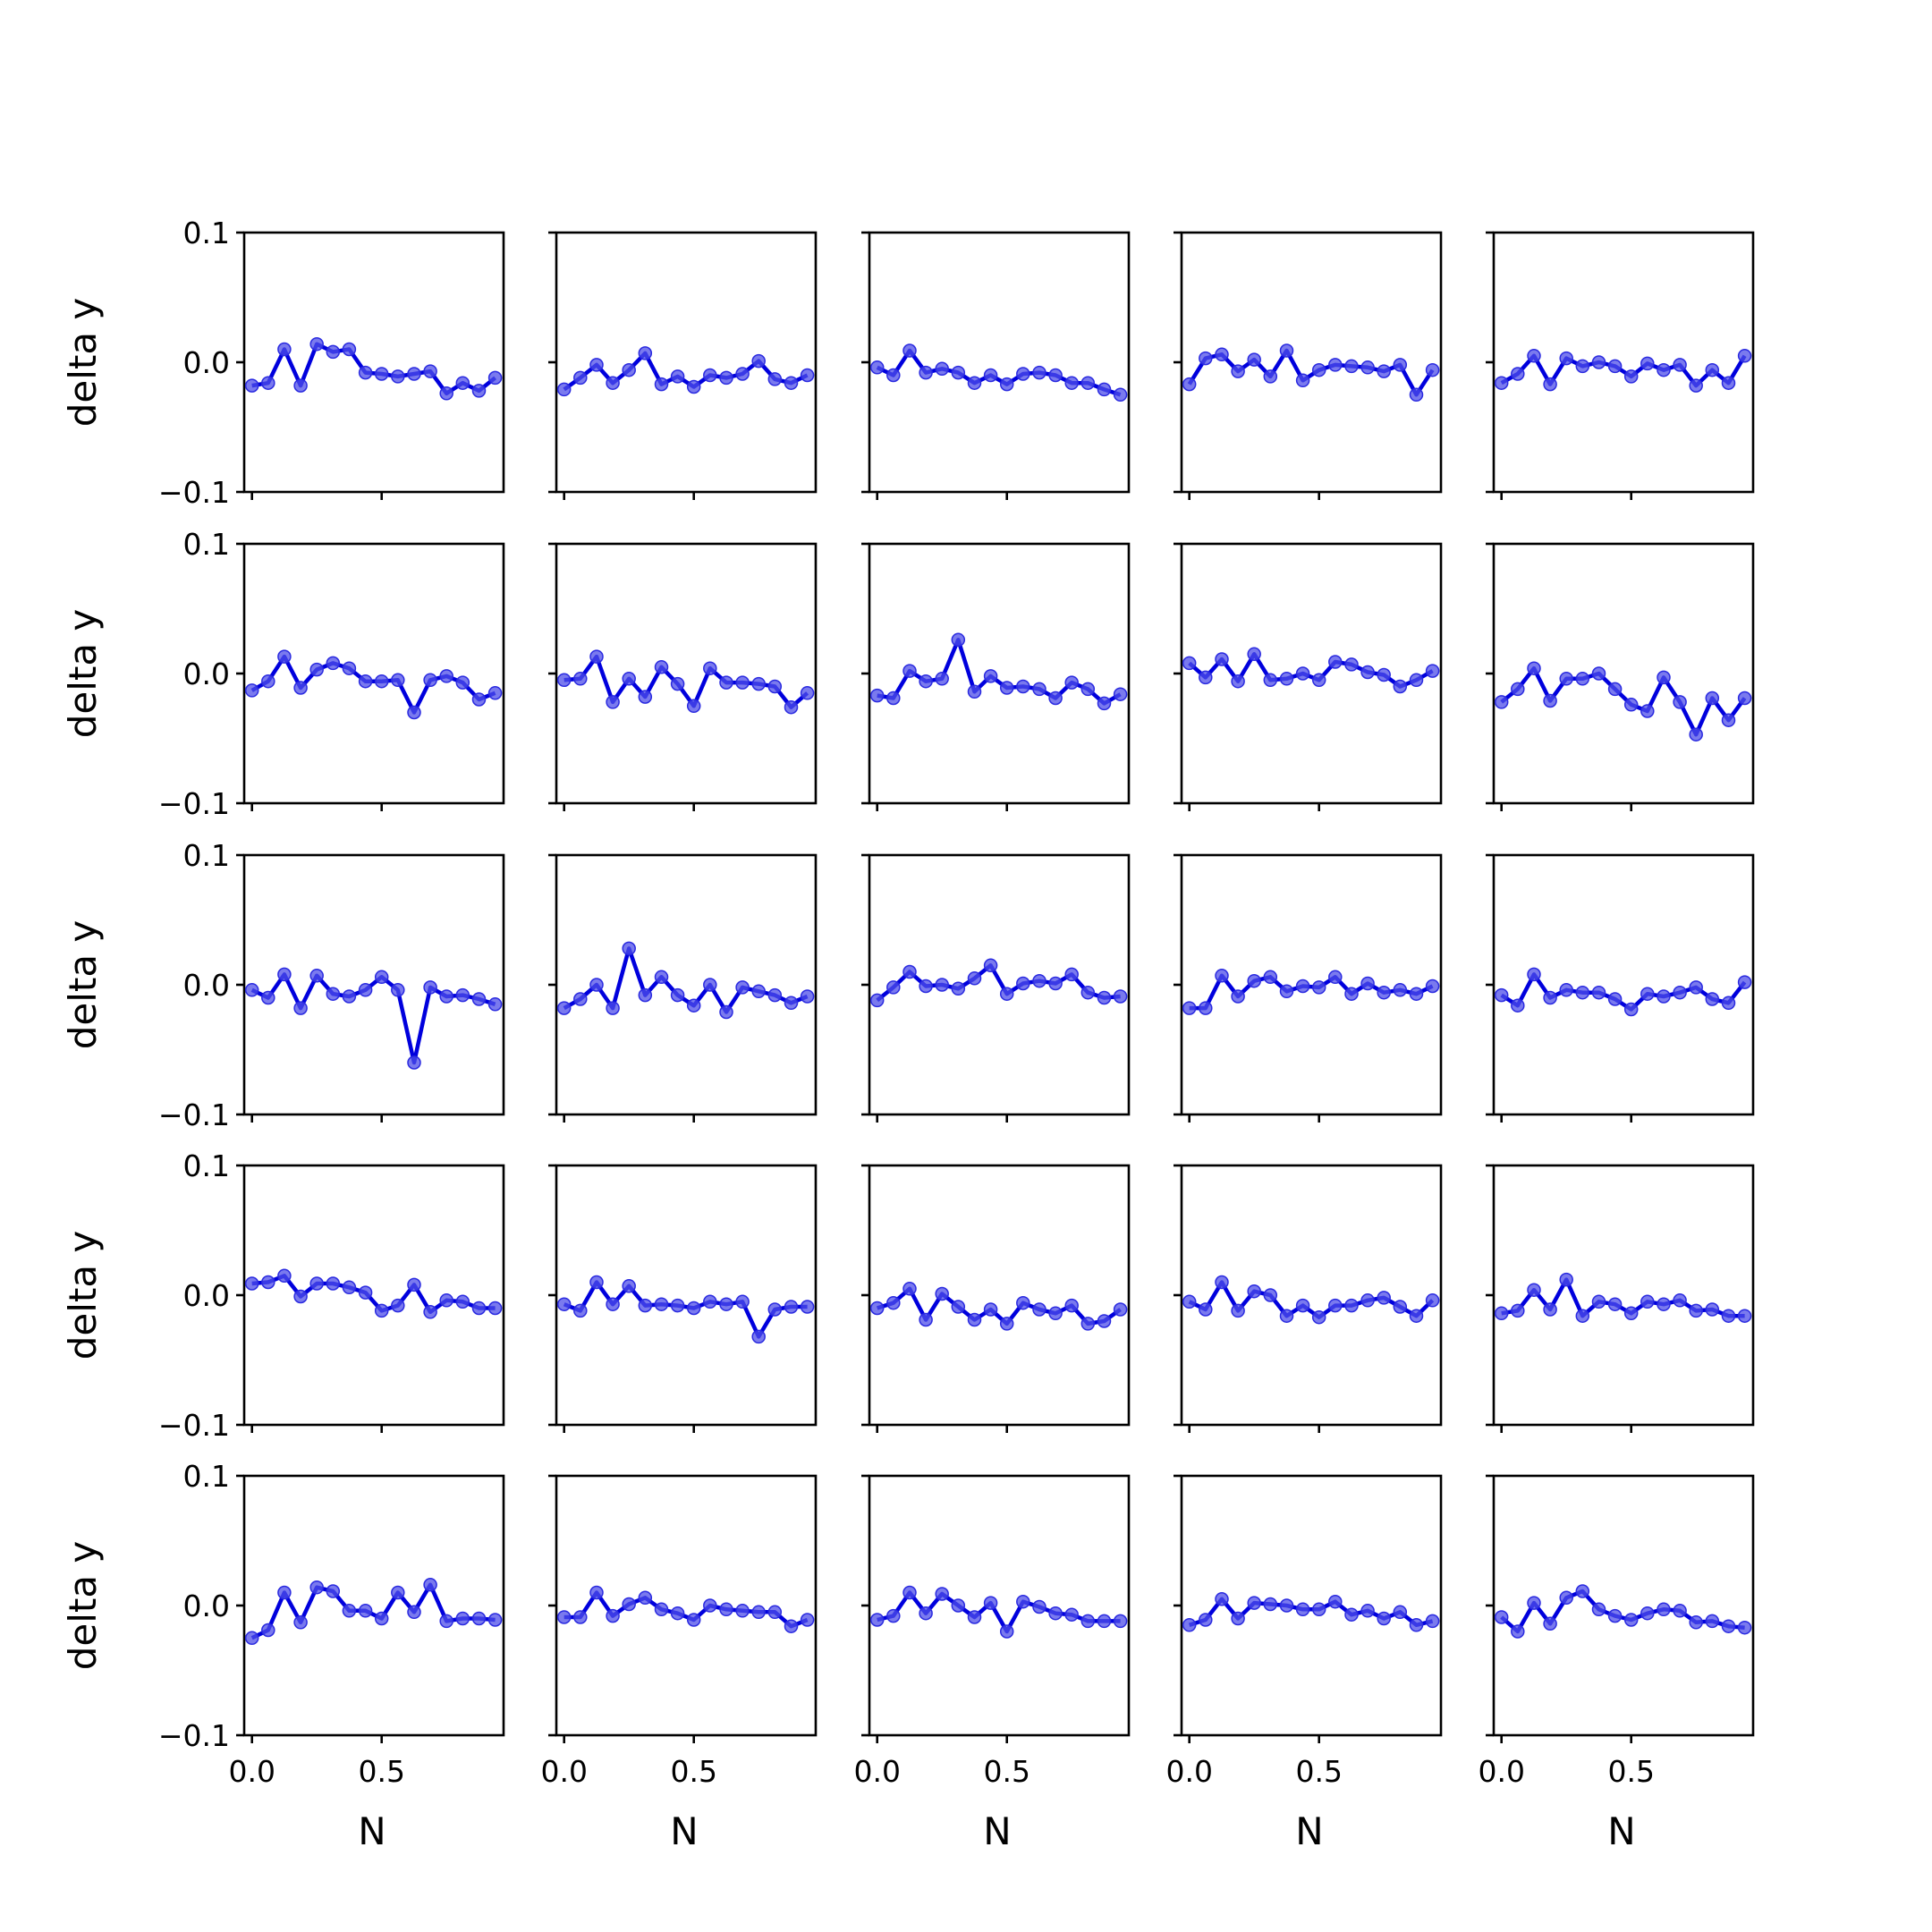 The width and height of the screenshot is (1932, 1932). Describe the element at coordinates (679, 1663) in the screenshot. I see `subplot-r5-c2: 0.0 0.5 N` at that location.